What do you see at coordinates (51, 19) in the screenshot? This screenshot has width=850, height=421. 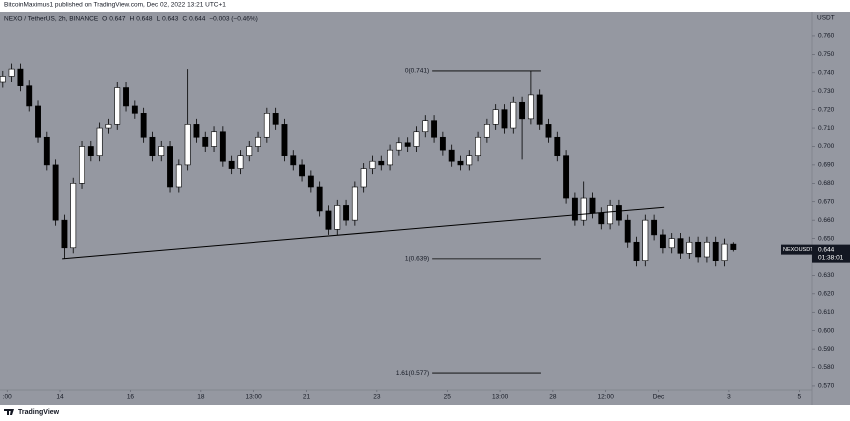 I see `legend-symbol: NEXO / TetherUS, 2h, BINANCE` at bounding box center [51, 19].